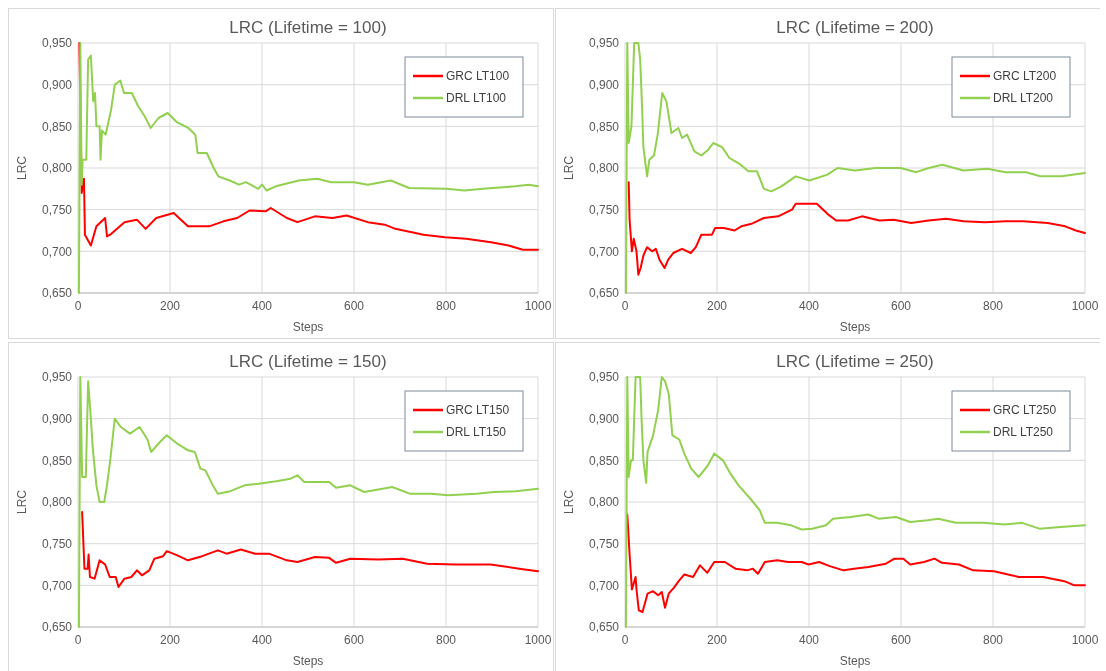 The width and height of the screenshot is (1106, 671). I want to click on legend-label: DRL LT200, so click(1023, 98).